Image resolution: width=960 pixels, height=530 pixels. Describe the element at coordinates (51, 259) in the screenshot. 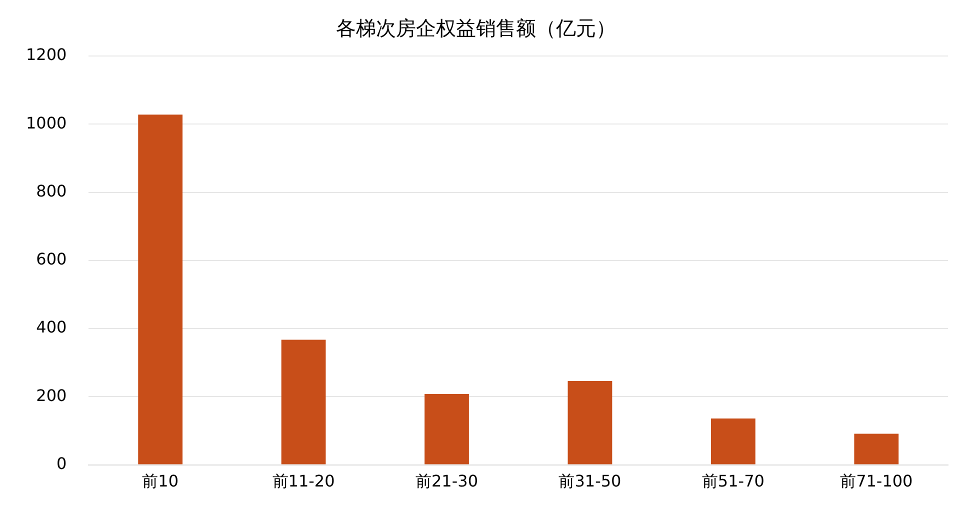

I see `y-tick-label: 600` at that location.